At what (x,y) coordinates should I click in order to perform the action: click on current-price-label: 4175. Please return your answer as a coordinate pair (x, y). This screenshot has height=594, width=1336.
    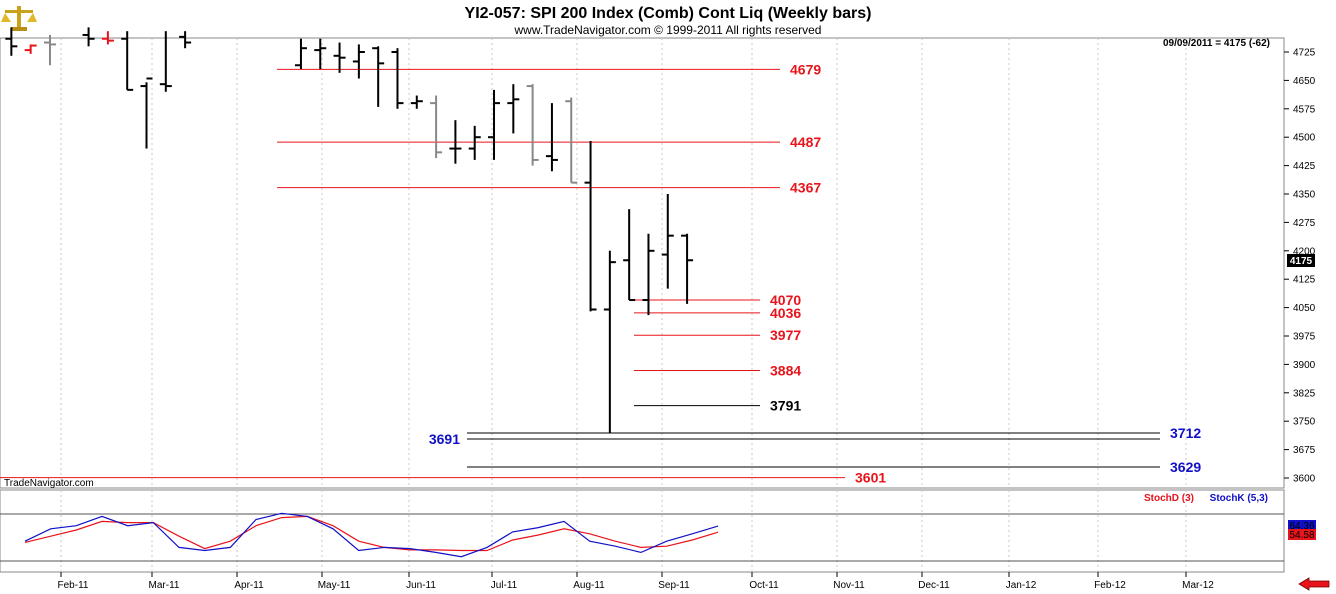
    Looking at the image, I should click on (1301, 261).